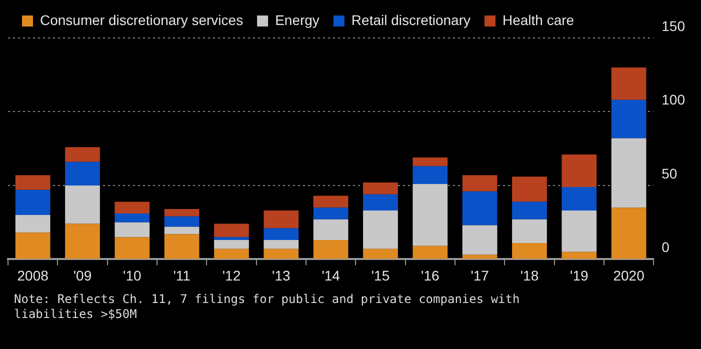 This screenshot has height=349, width=701. What do you see at coordinates (297, 20) in the screenshot?
I see `legend-label: Energy` at bounding box center [297, 20].